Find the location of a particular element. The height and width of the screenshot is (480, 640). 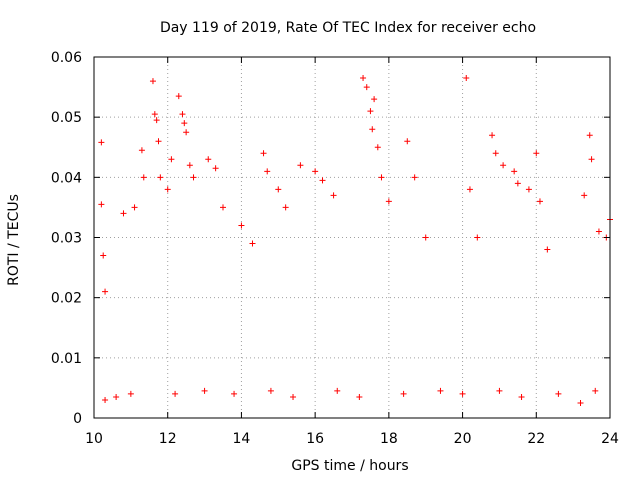

x-tick-label: 16 is located at coordinates (315, 439).